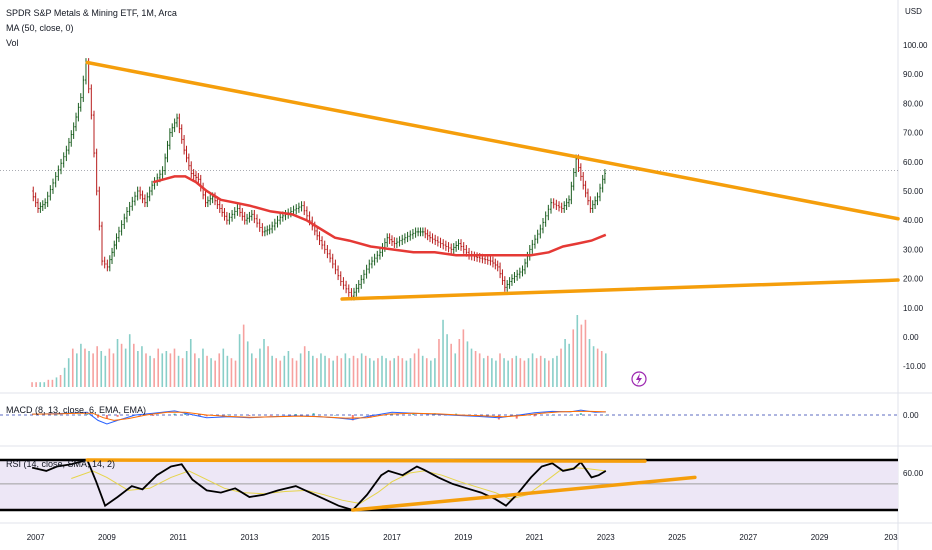 This screenshot has height=550, width=932. Describe the element at coordinates (36, 537) in the screenshot. I see `time-tick-label: 2007` at that location.